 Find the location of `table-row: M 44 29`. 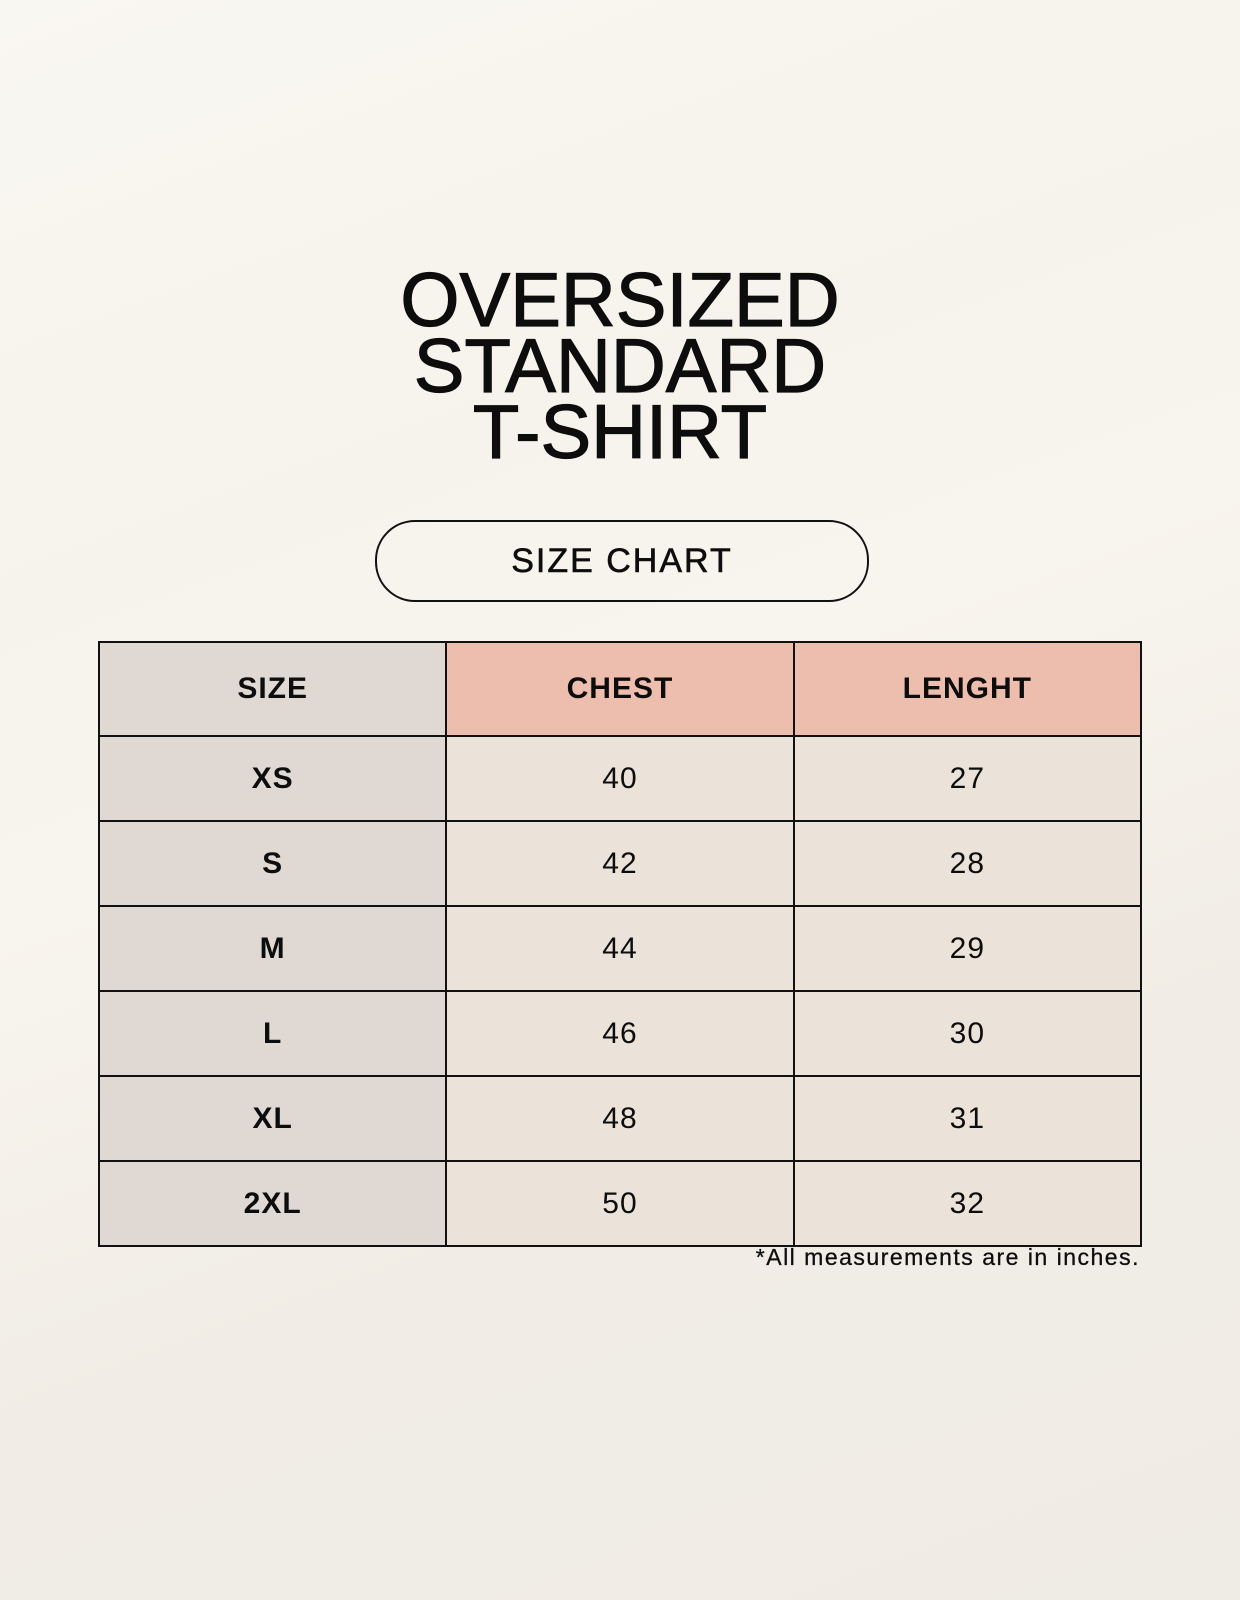

table-row: M 44 29 is located at coordinates (620, 948).